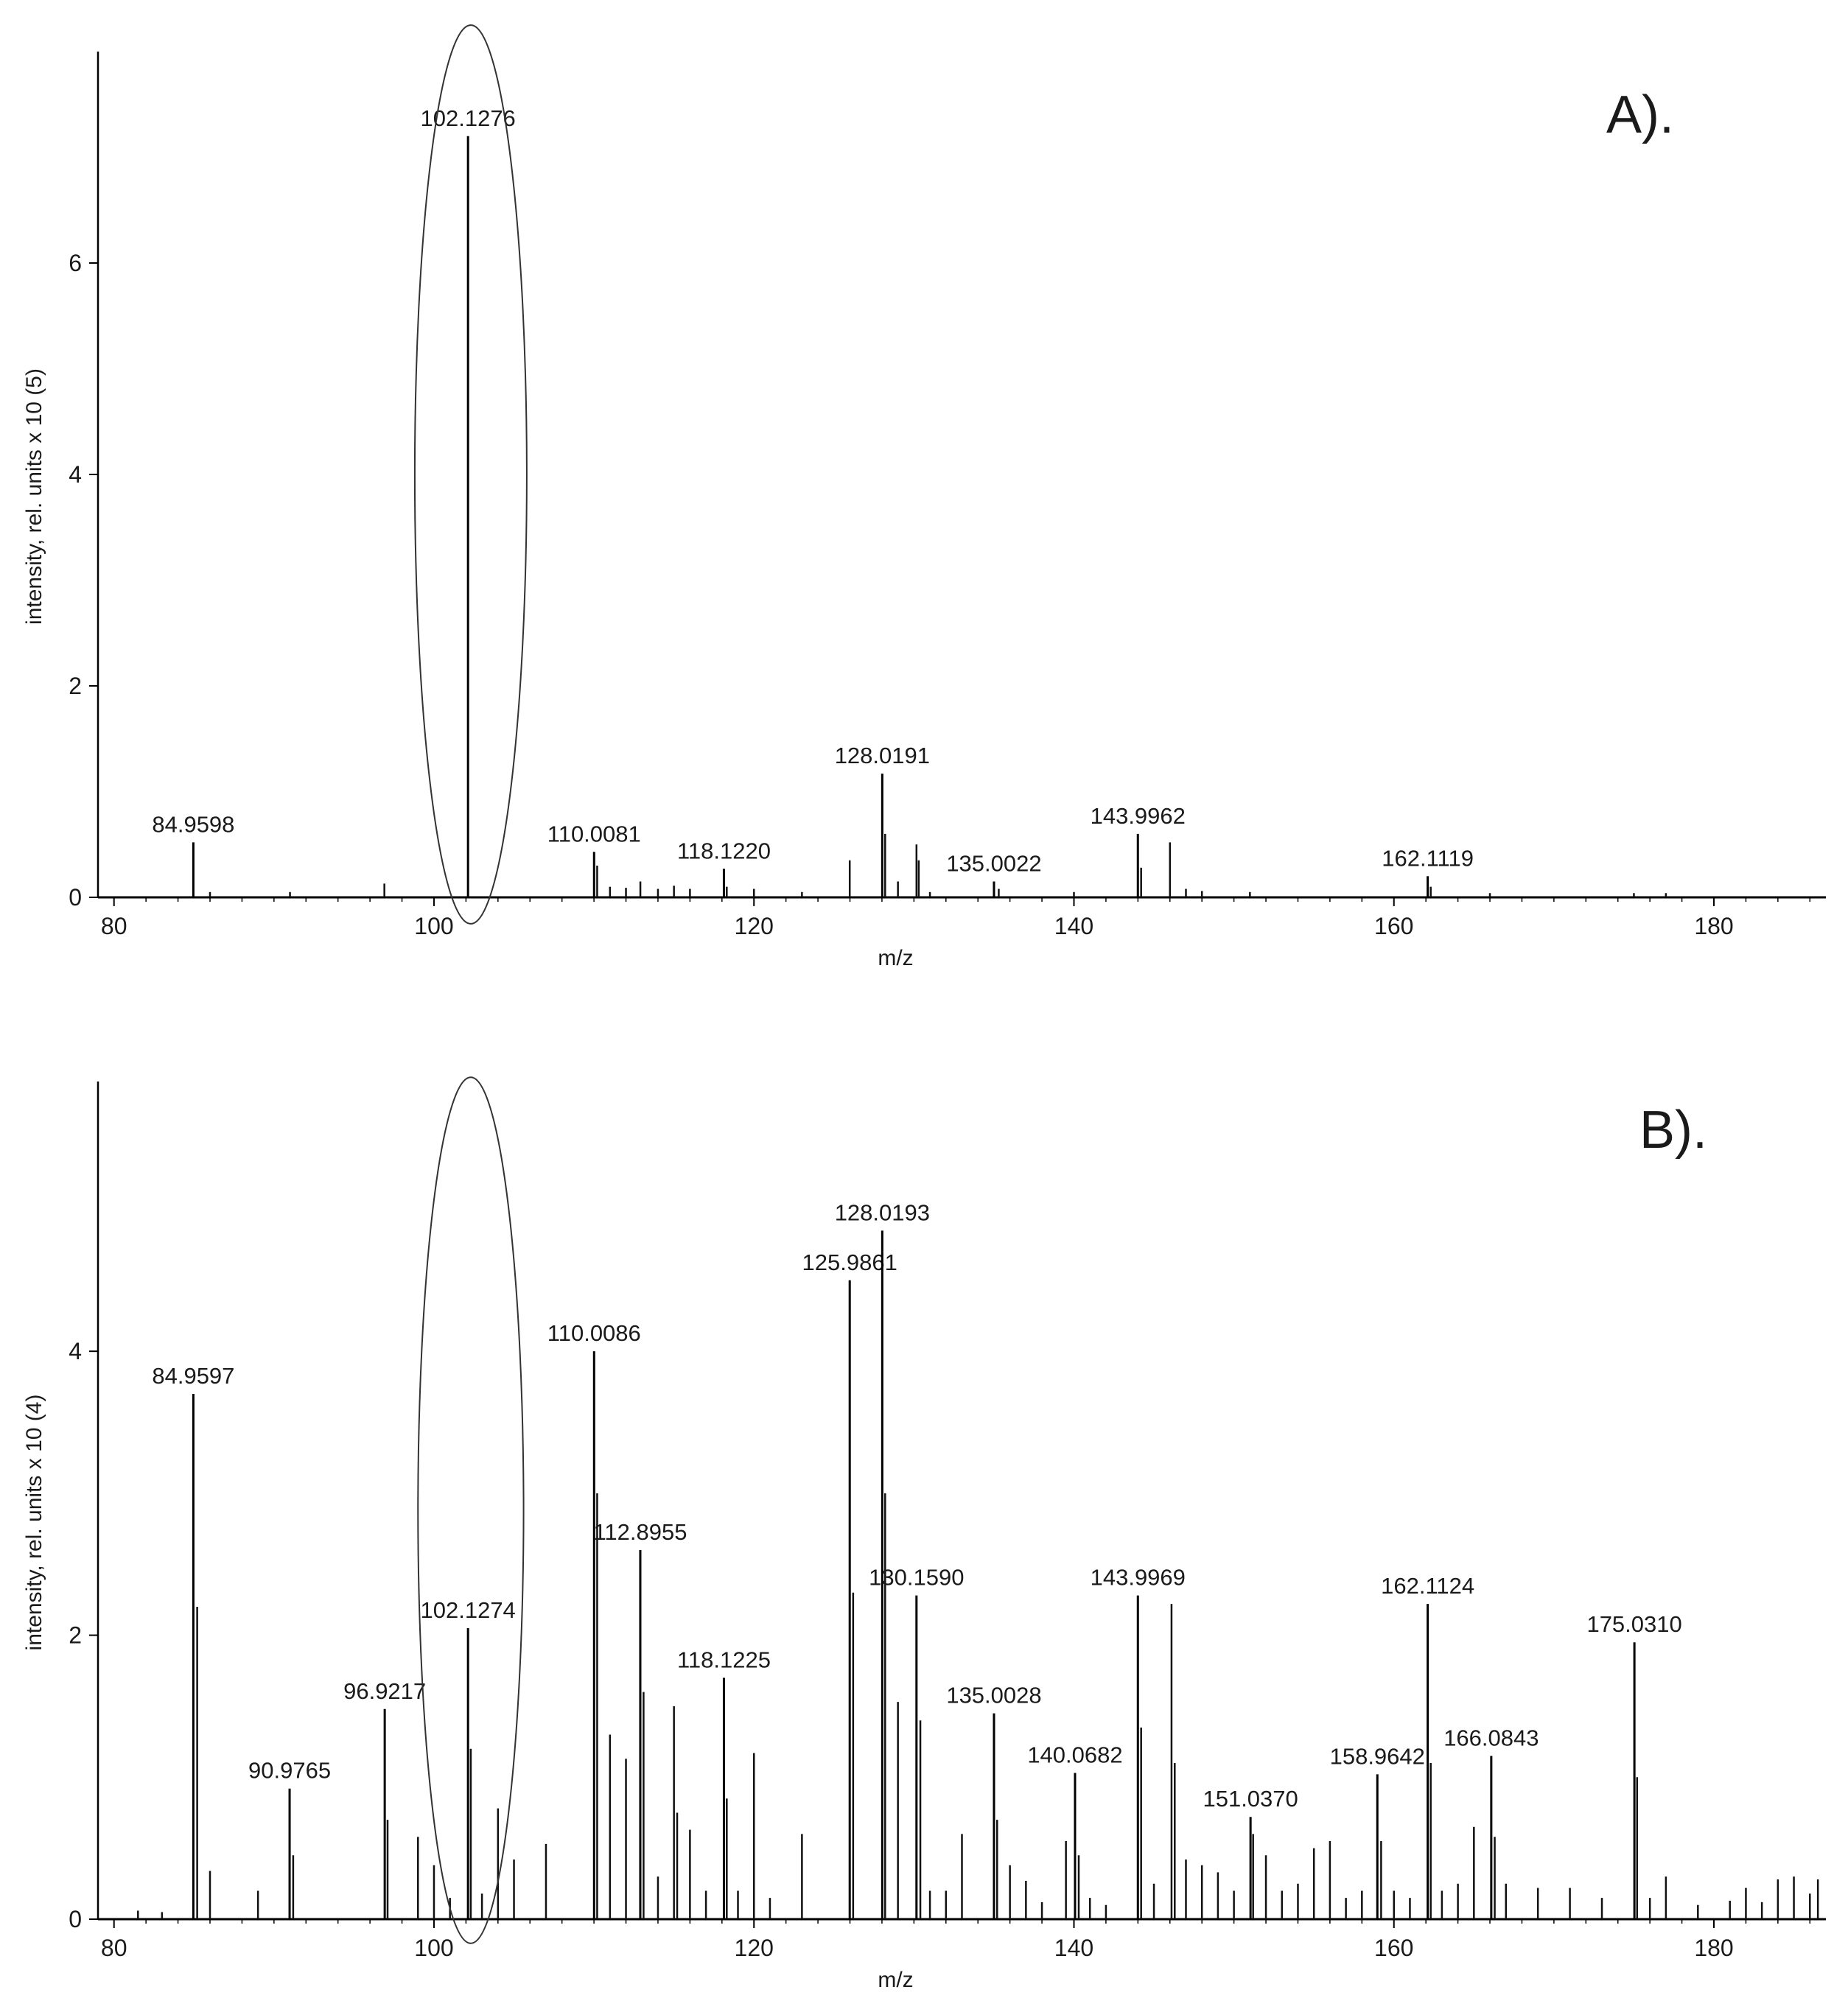  I want to click on panel-b-peak-label: 102.1274, so click(468, 1610).